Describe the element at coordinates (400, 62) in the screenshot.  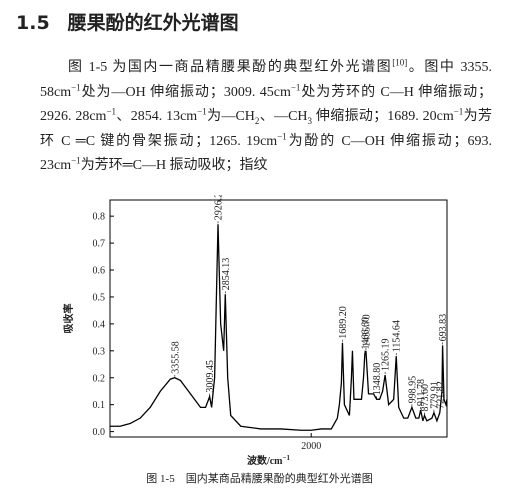
I see `sup-text: [10]` at that location.